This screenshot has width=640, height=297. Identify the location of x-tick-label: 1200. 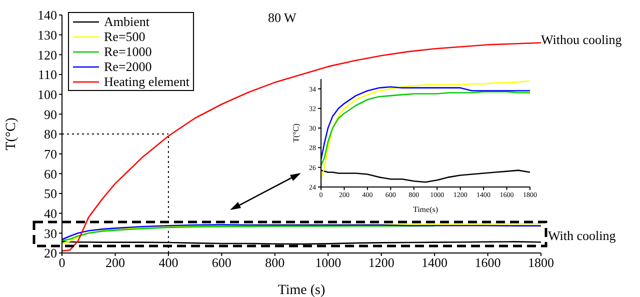
(381, 262).